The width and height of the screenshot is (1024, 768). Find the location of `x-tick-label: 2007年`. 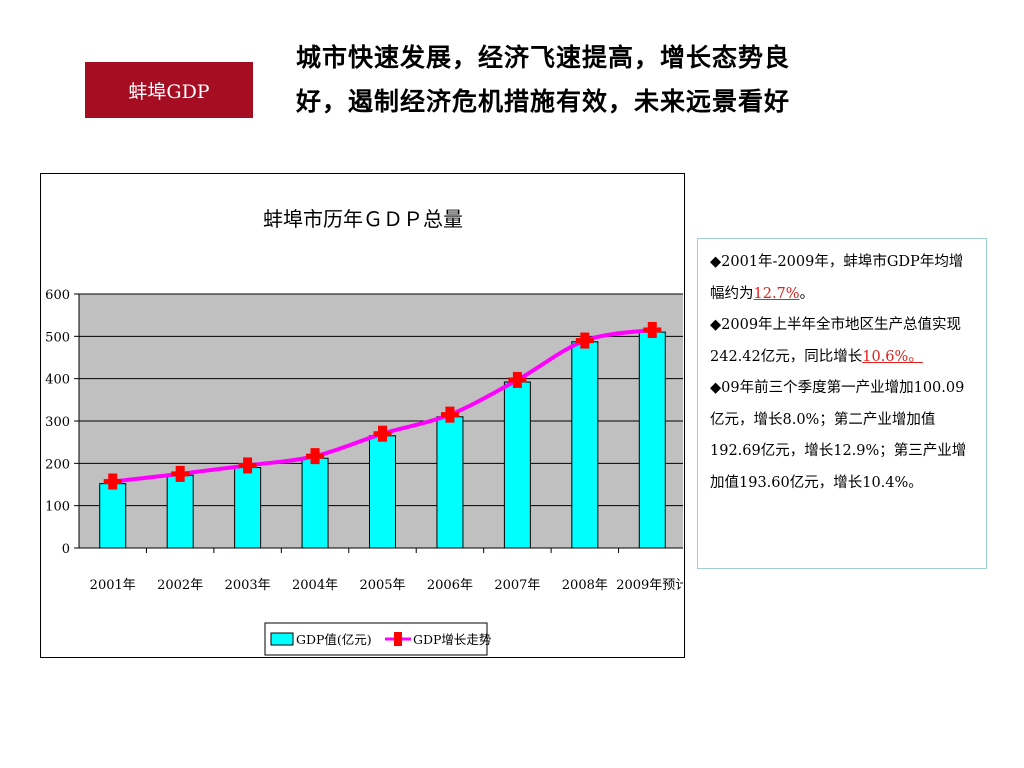

x-tick-label: 2007年 is located at coordinates (517, 585).